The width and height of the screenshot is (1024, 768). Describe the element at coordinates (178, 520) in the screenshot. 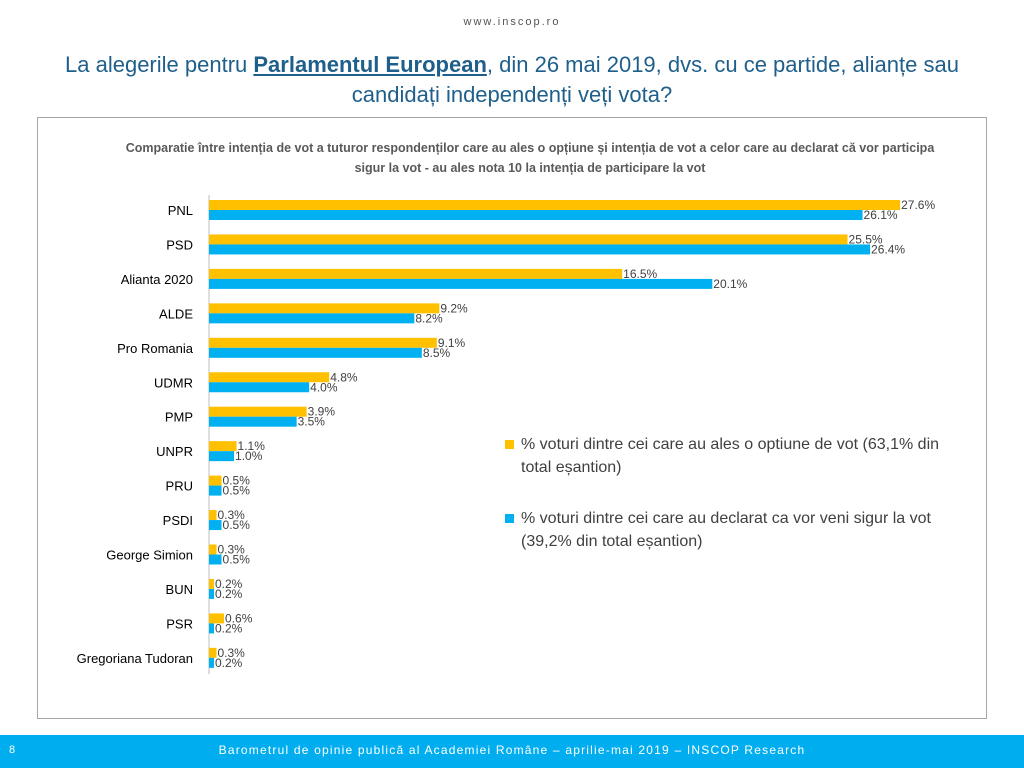

I see `category-label-psdi: PSDI` at that location.